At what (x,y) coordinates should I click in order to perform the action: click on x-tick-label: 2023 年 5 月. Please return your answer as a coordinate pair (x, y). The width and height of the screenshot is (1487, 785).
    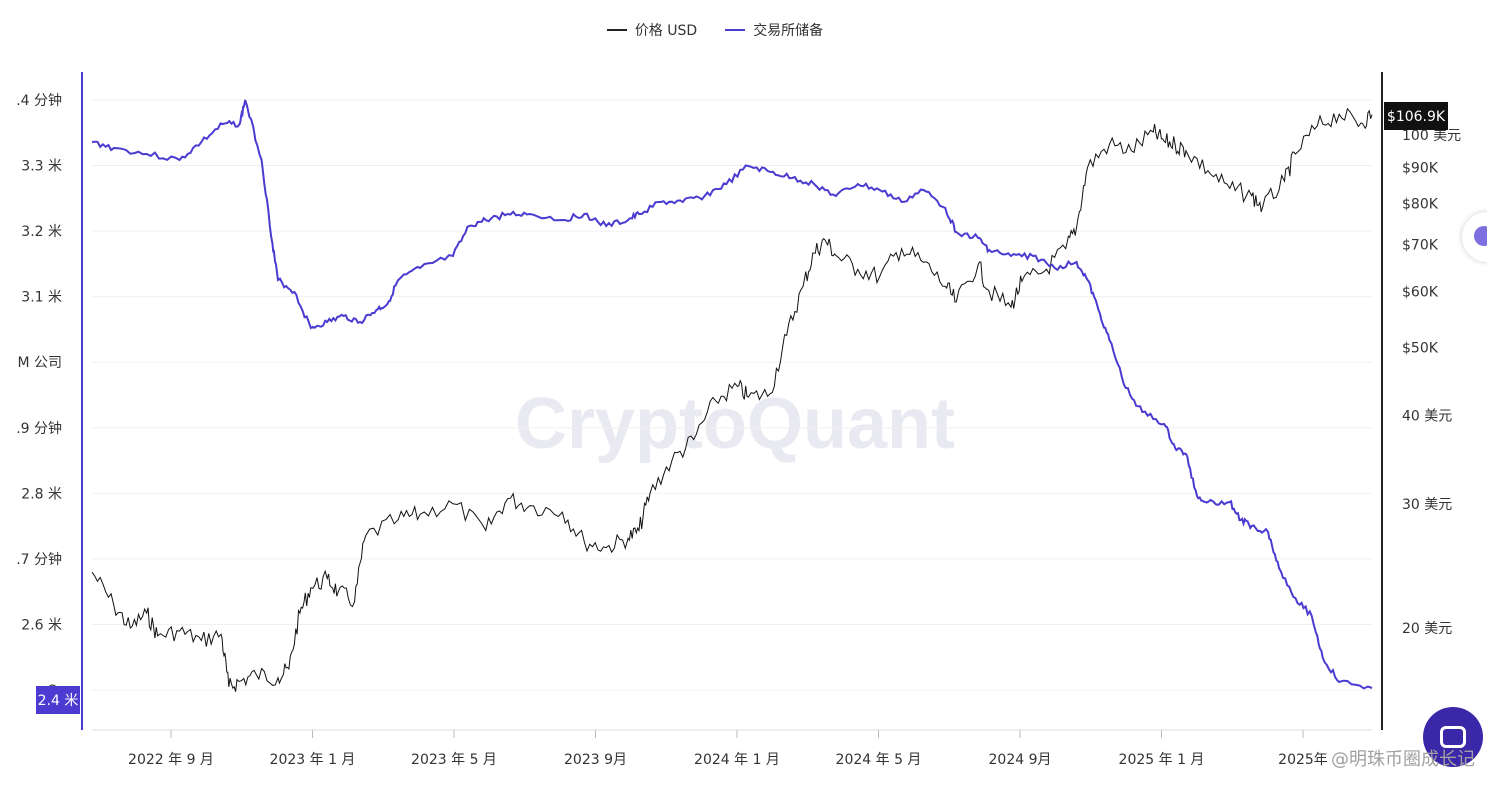
    Looking at the image, I should click on (454, 760).